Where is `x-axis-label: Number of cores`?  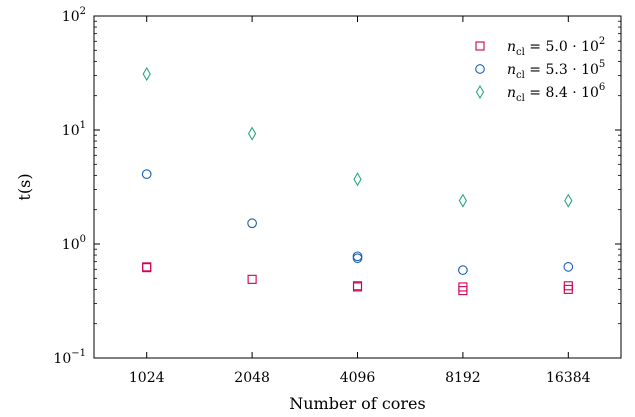
x-axis-label: Number of cores is located at coordinates (357, 403).